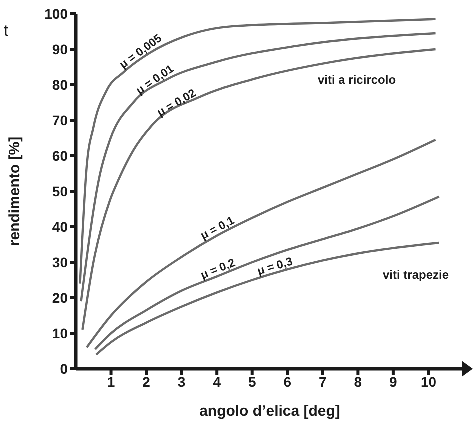  What do you see at coordinates (60, 84) in the screenshot?
I see `y-tick-label: 80` at bounding box center [60, 84].